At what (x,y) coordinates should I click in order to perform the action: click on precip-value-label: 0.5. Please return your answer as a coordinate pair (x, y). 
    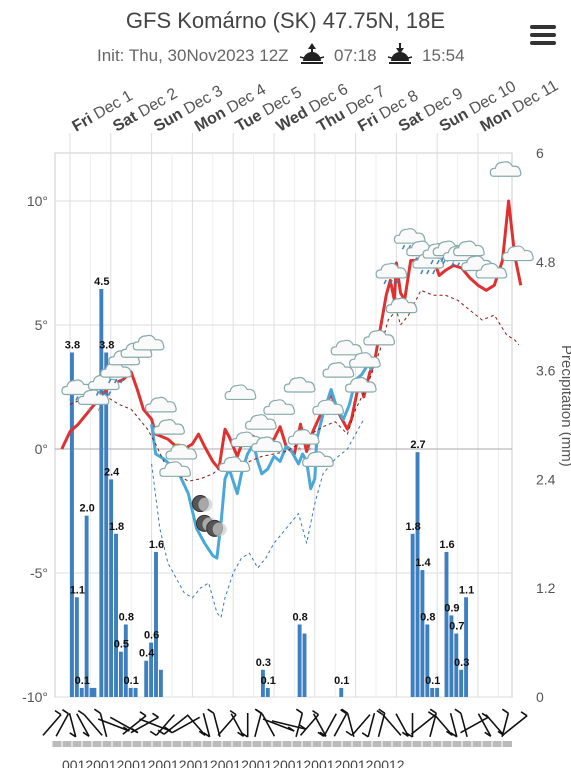
    Looking at the image, I should click on (121, 645).